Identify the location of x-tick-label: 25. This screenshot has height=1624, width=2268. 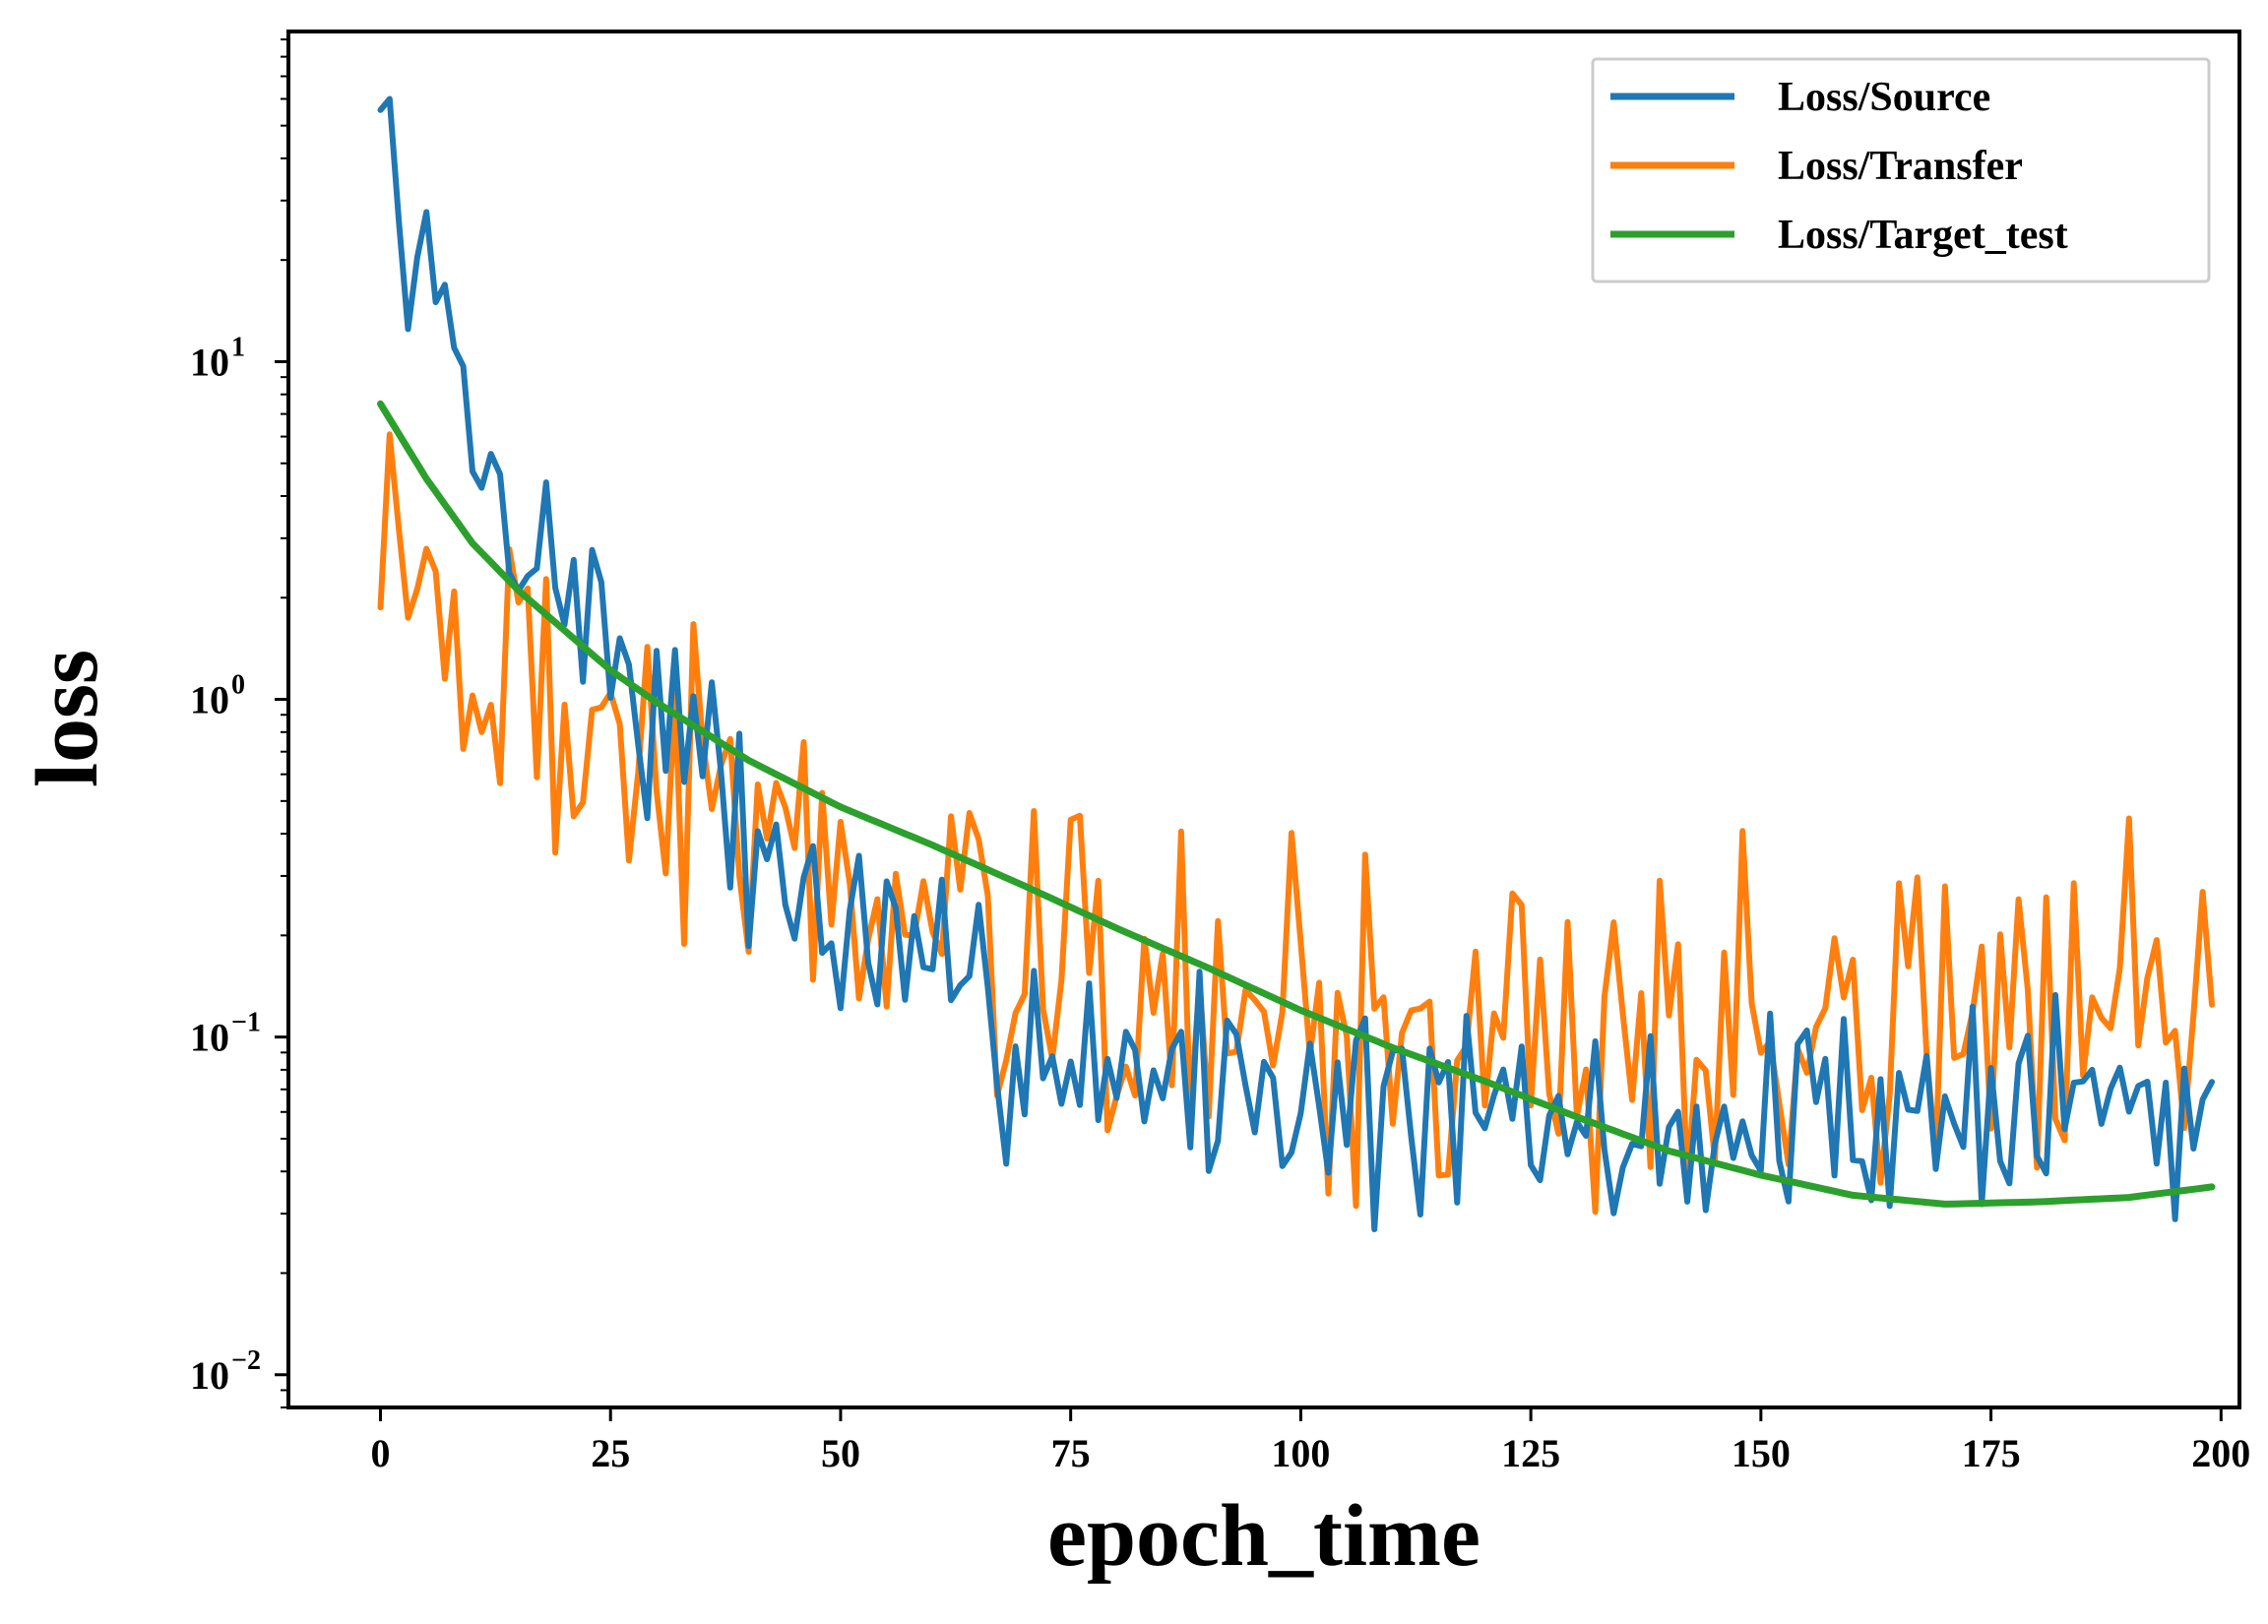
(610, 1453).